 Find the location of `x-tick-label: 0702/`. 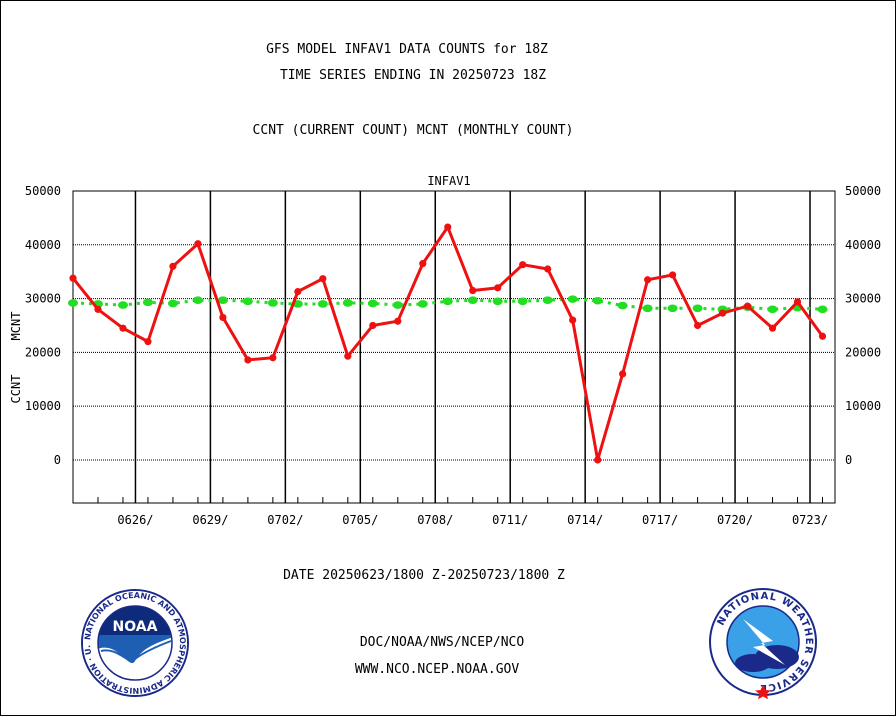

x-tick-label: 0702/ is located at coordinates (285, 520).